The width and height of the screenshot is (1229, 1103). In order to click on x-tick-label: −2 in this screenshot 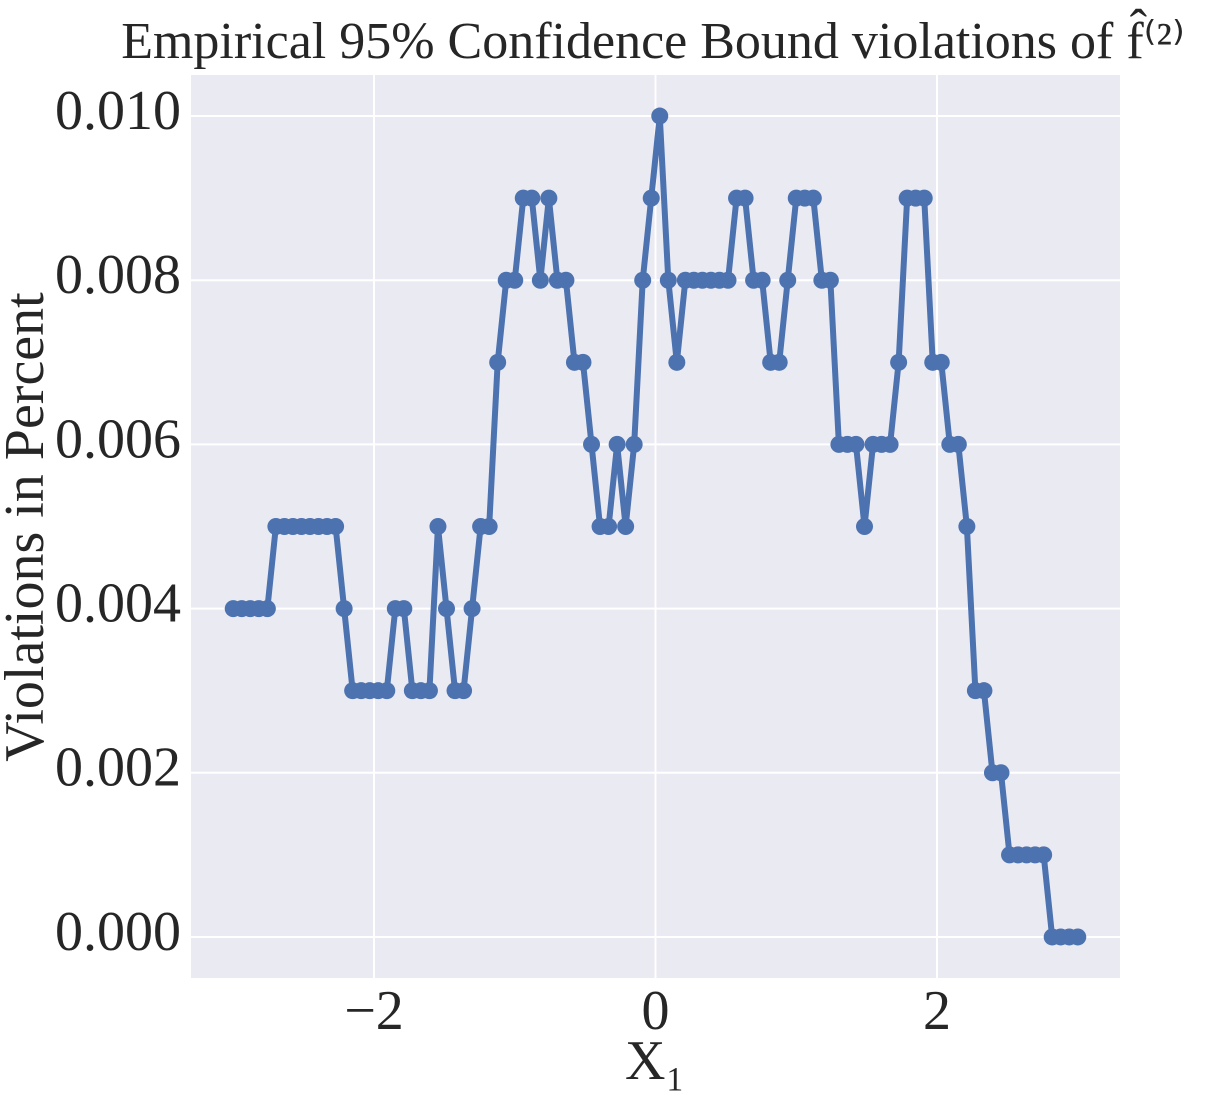, I will do `click(374, 1011)`.